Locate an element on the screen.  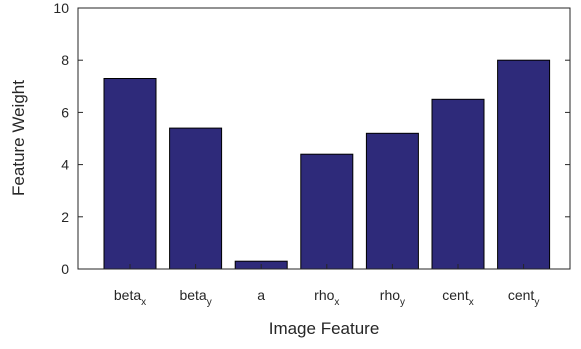
x-tick-label-sub-1: y is located at coordinates (209, 302).